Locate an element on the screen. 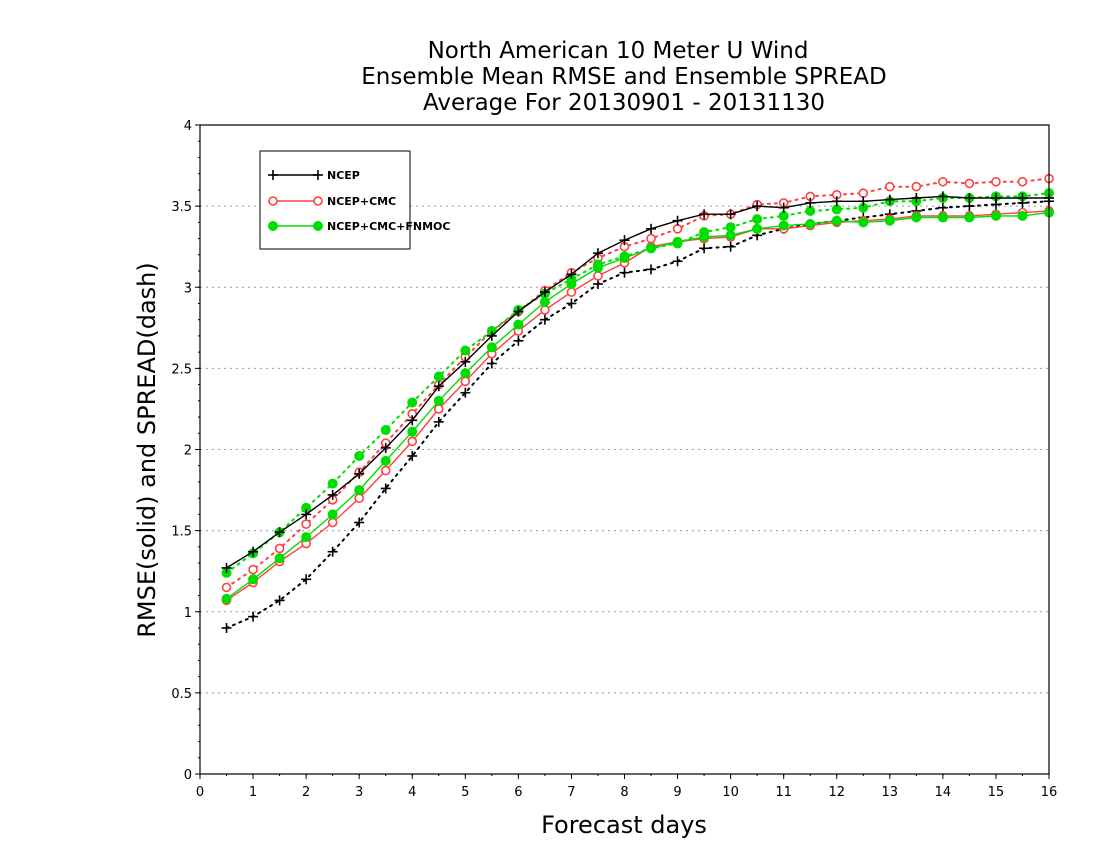  legend-item-ncep-cmc: NCEP+CMC is located at coordinates (332, 201).